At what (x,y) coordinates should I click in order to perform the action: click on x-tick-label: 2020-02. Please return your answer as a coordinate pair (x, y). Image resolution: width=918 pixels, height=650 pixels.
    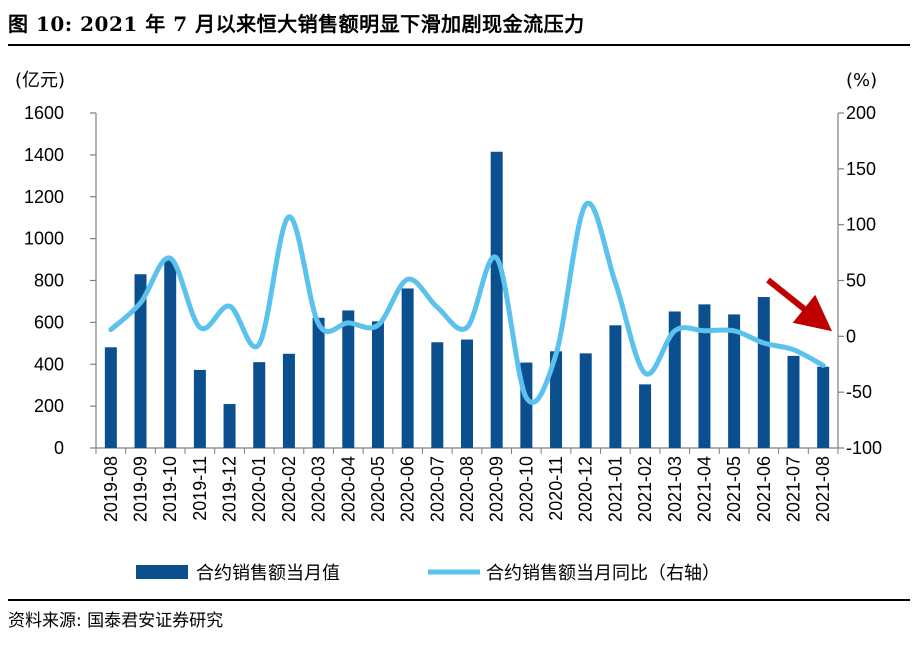
    Looking at the image, I should click on (289, 489).